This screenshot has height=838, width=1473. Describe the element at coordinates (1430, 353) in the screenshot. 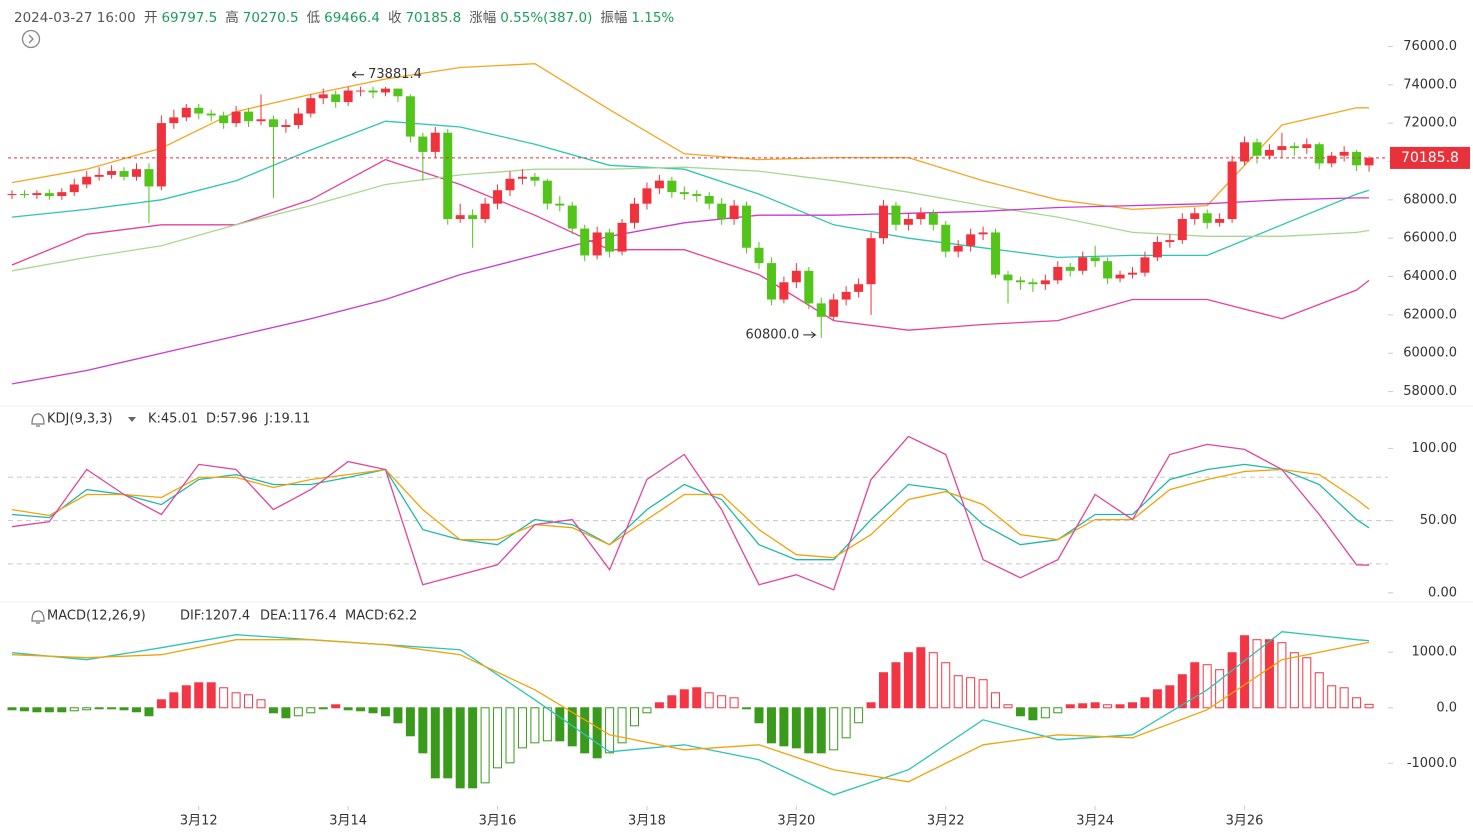

I see `y-tick-label: 60000.0` at that location.